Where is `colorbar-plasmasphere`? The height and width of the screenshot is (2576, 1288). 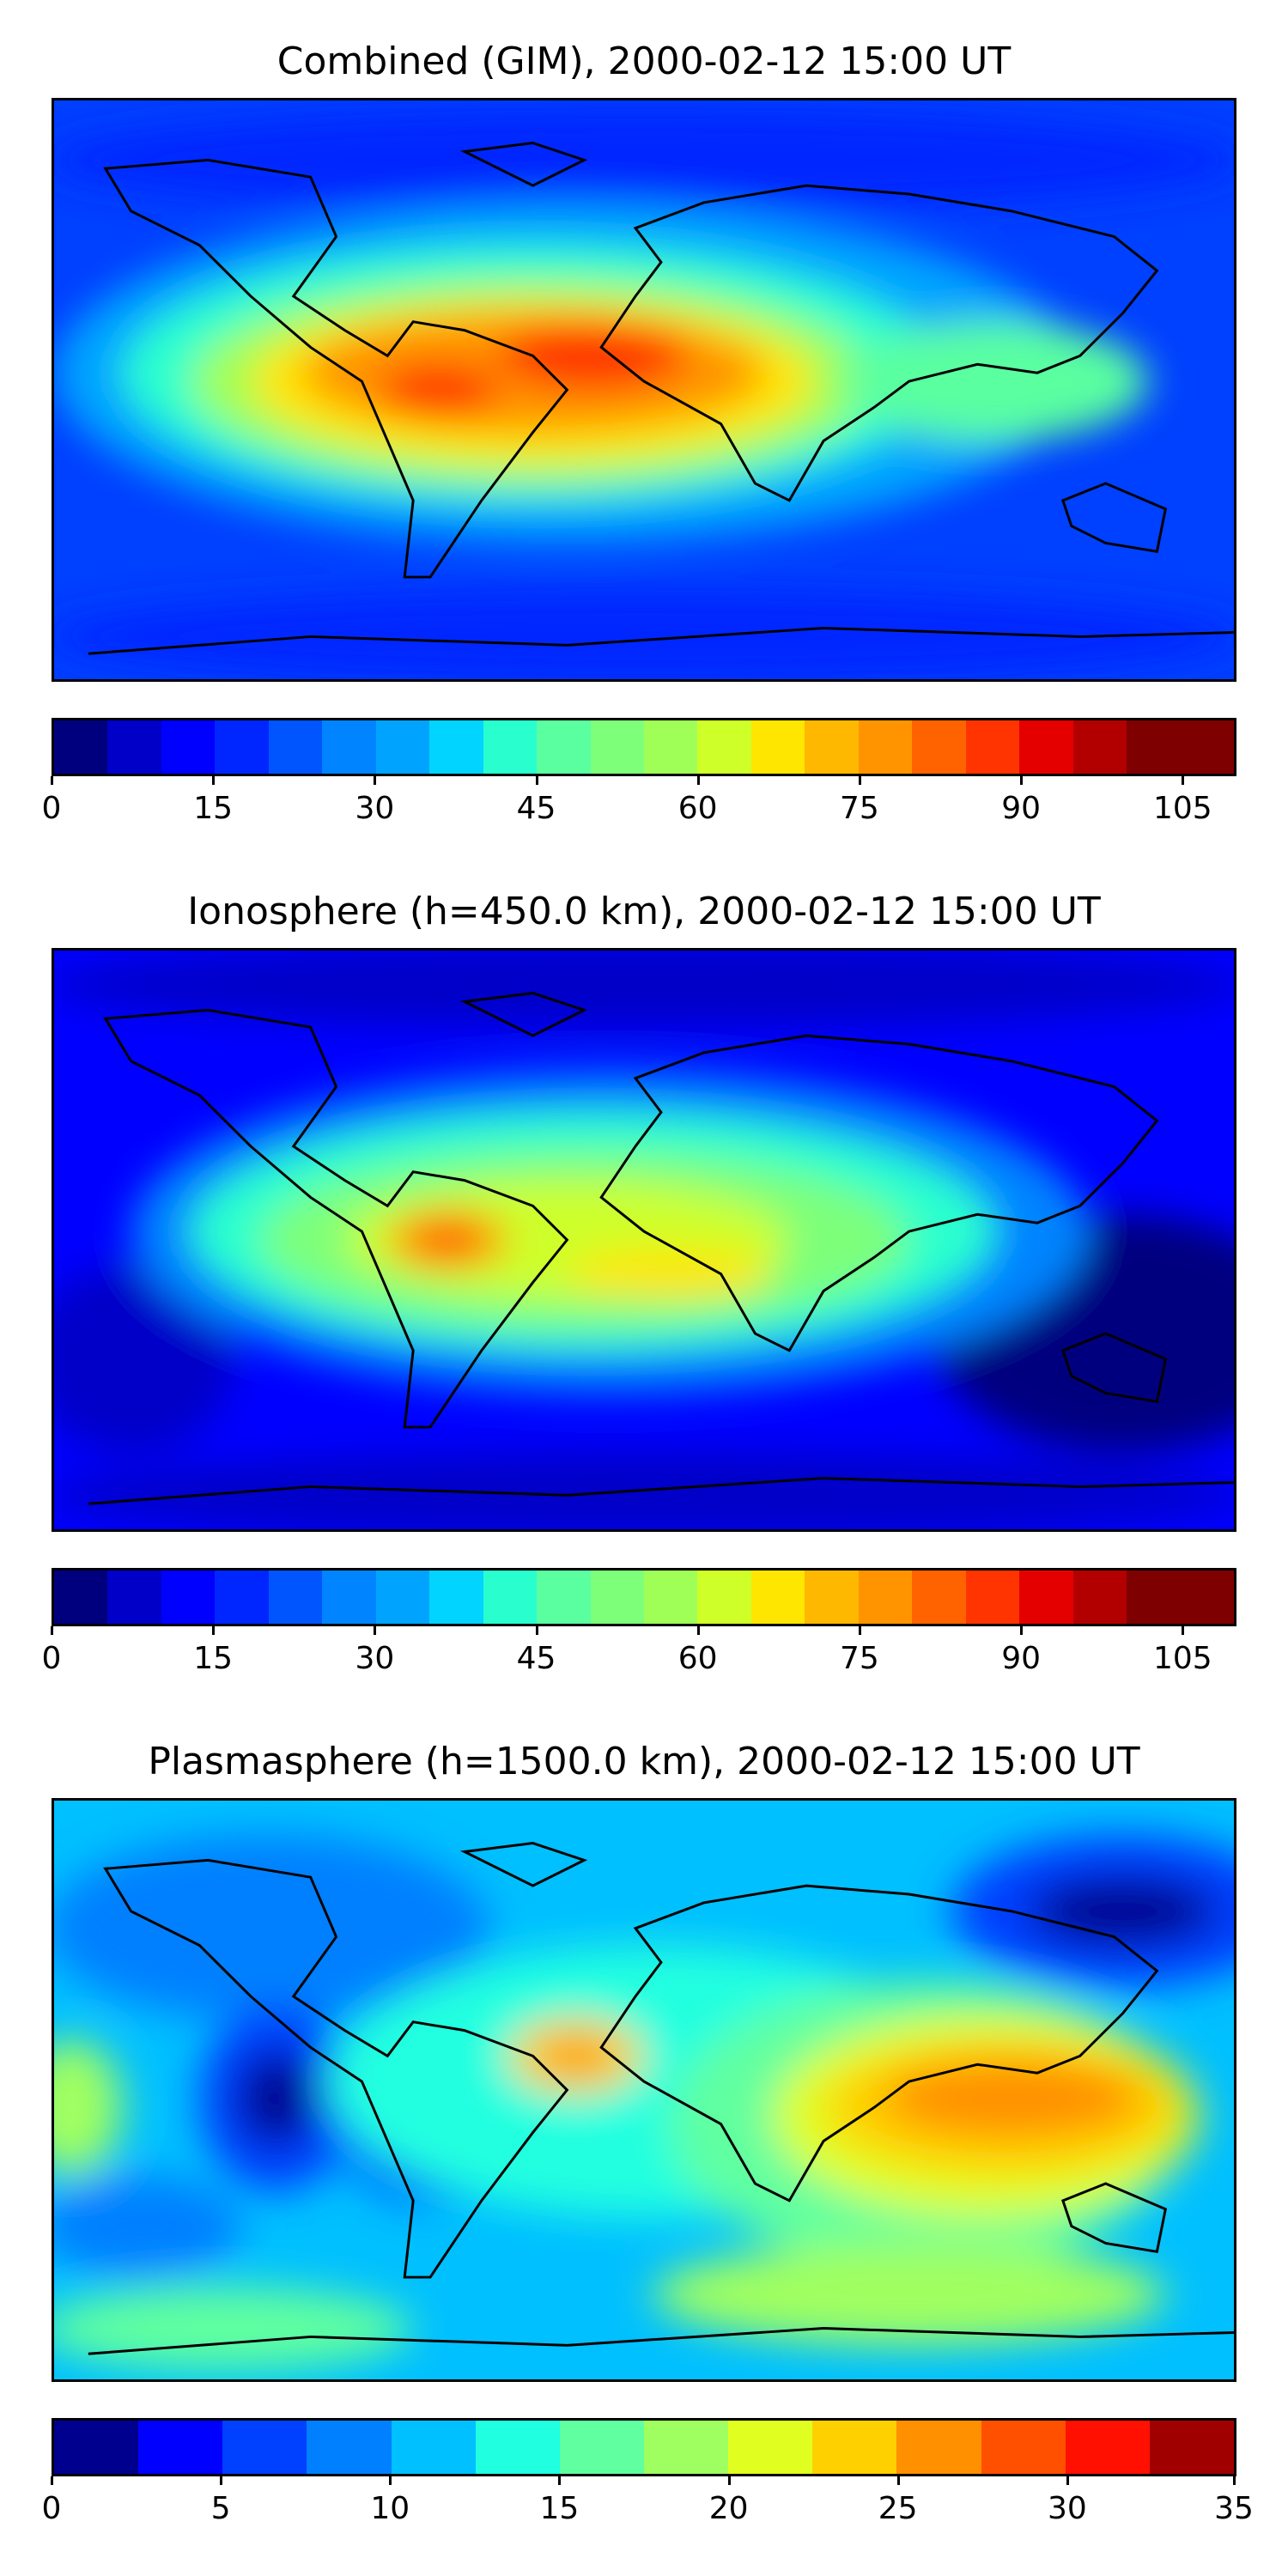 colorbar-plasmasphere is located at coordinates (644, 2447).